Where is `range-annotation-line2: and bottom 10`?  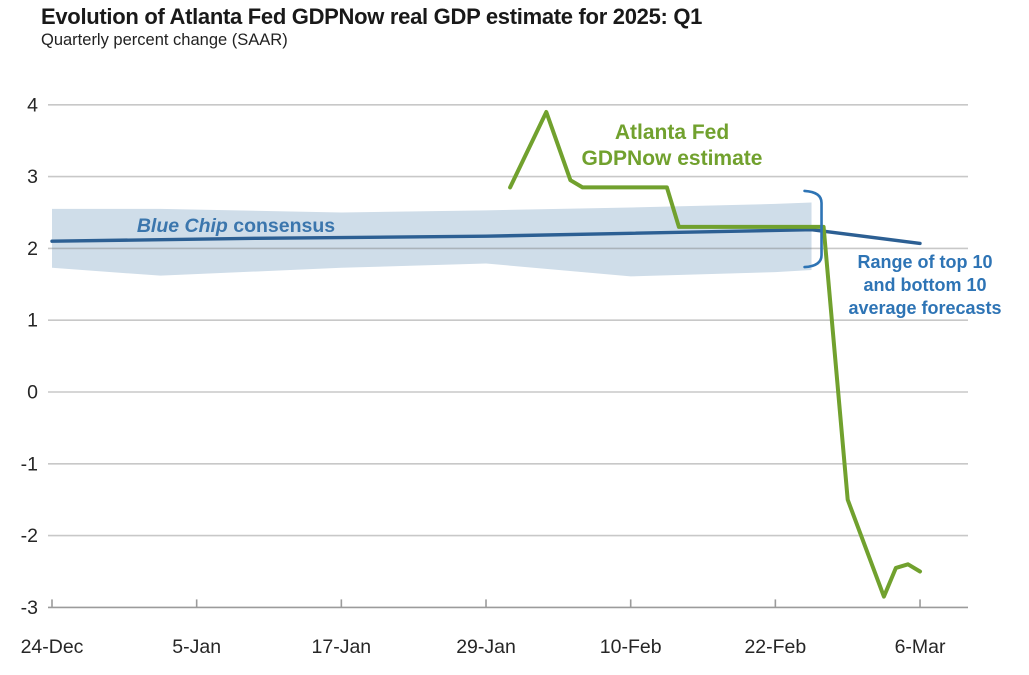 range-annotation-line2: and bottom 10 is located at coordinates (925, 285).